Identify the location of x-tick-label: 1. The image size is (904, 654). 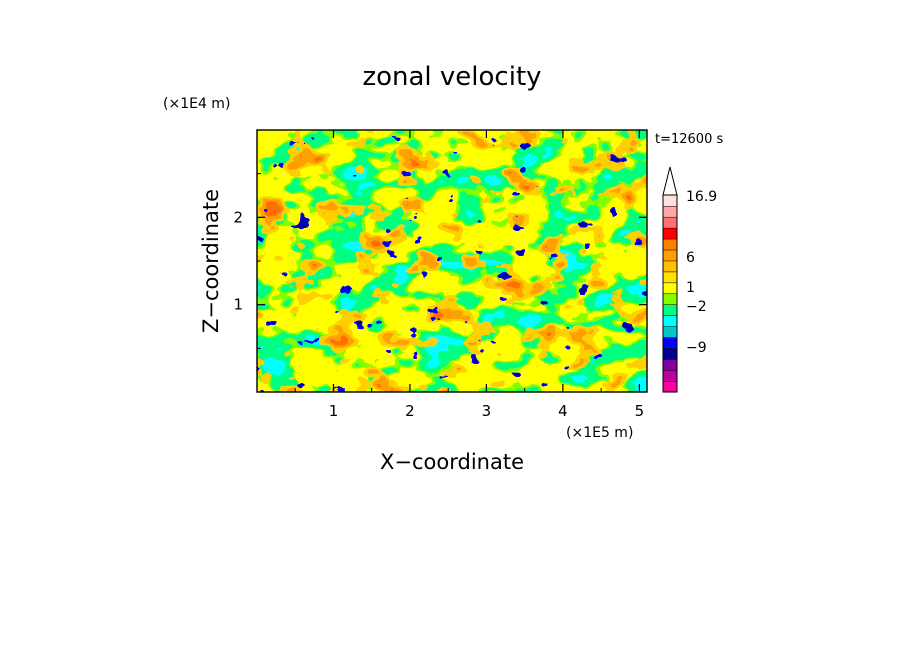
(334, 411).